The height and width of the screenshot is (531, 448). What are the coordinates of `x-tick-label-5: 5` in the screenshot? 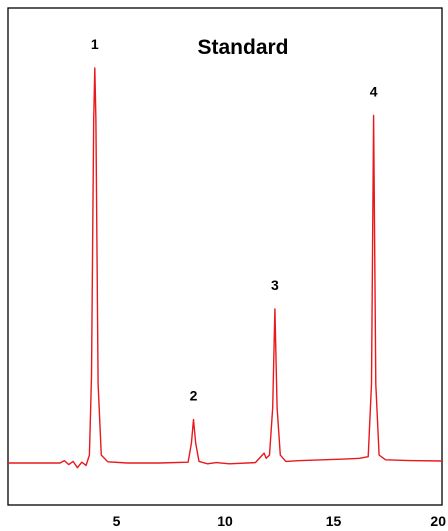 It's located at (117, 521).